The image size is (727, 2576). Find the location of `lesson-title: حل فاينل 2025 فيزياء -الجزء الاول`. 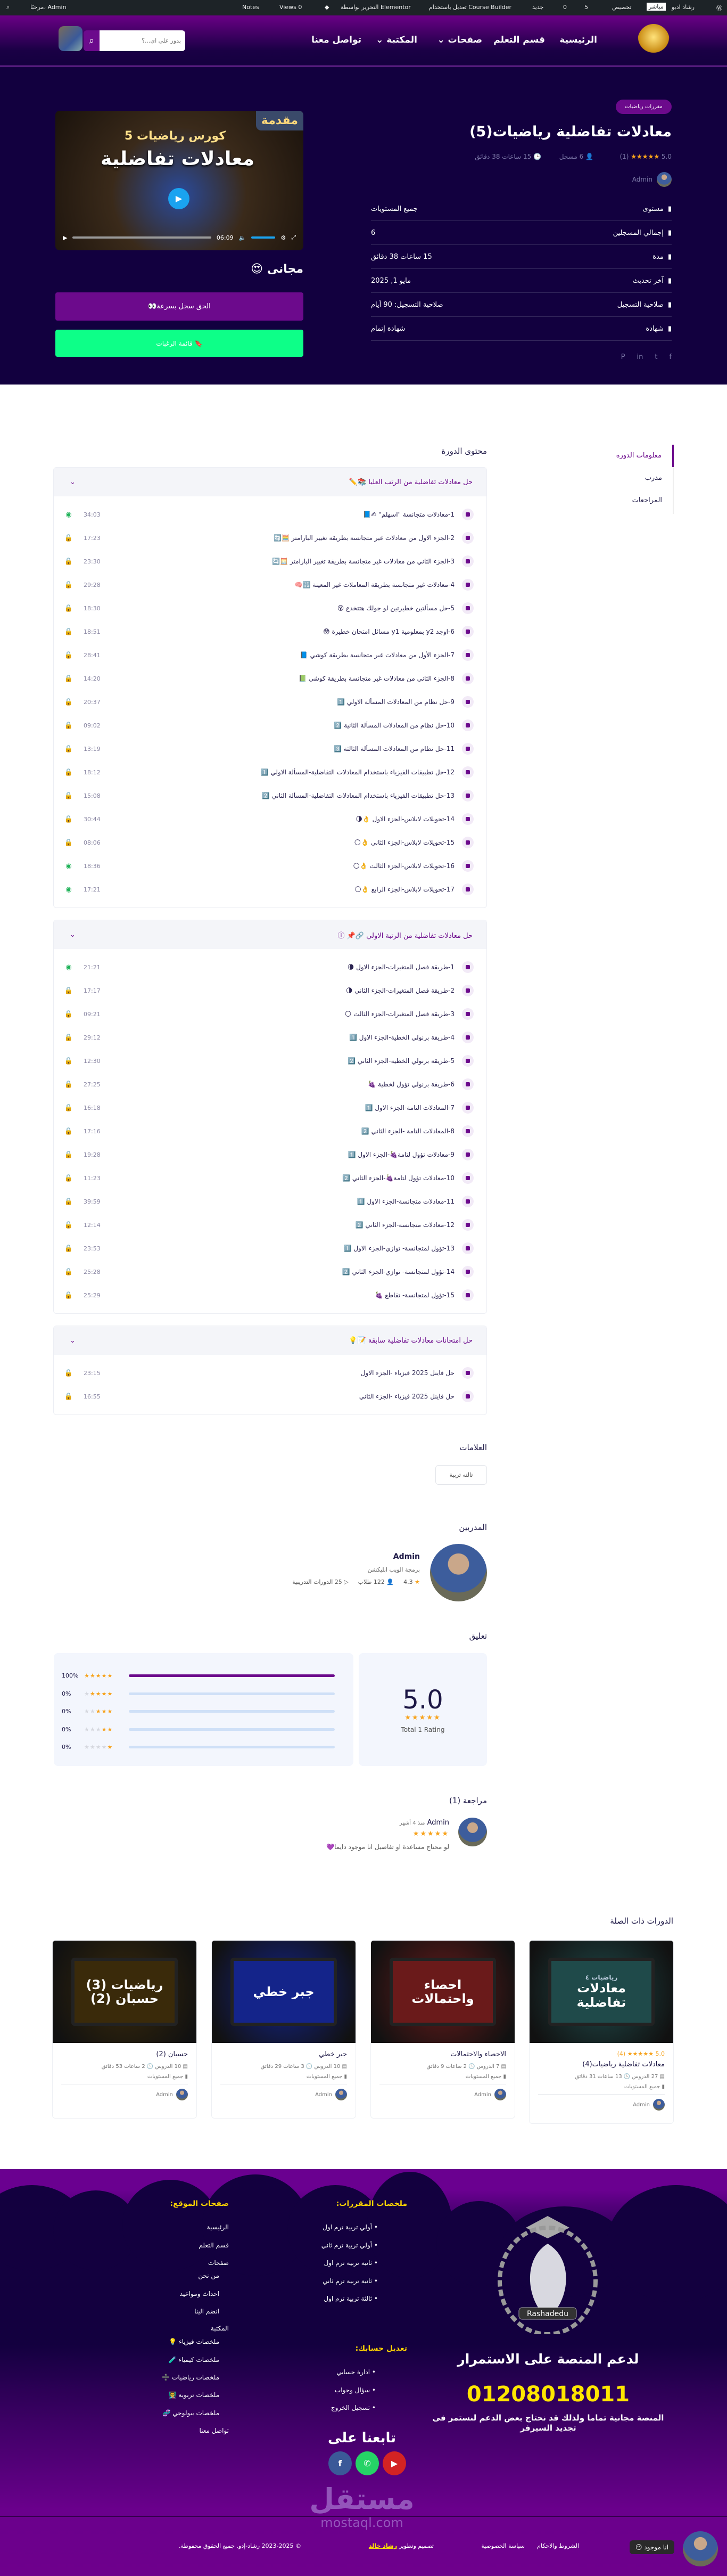

lesson-title: حل فاينل 2025 فيزياء -الجزء الاول is located at coordinates (407, 1373).